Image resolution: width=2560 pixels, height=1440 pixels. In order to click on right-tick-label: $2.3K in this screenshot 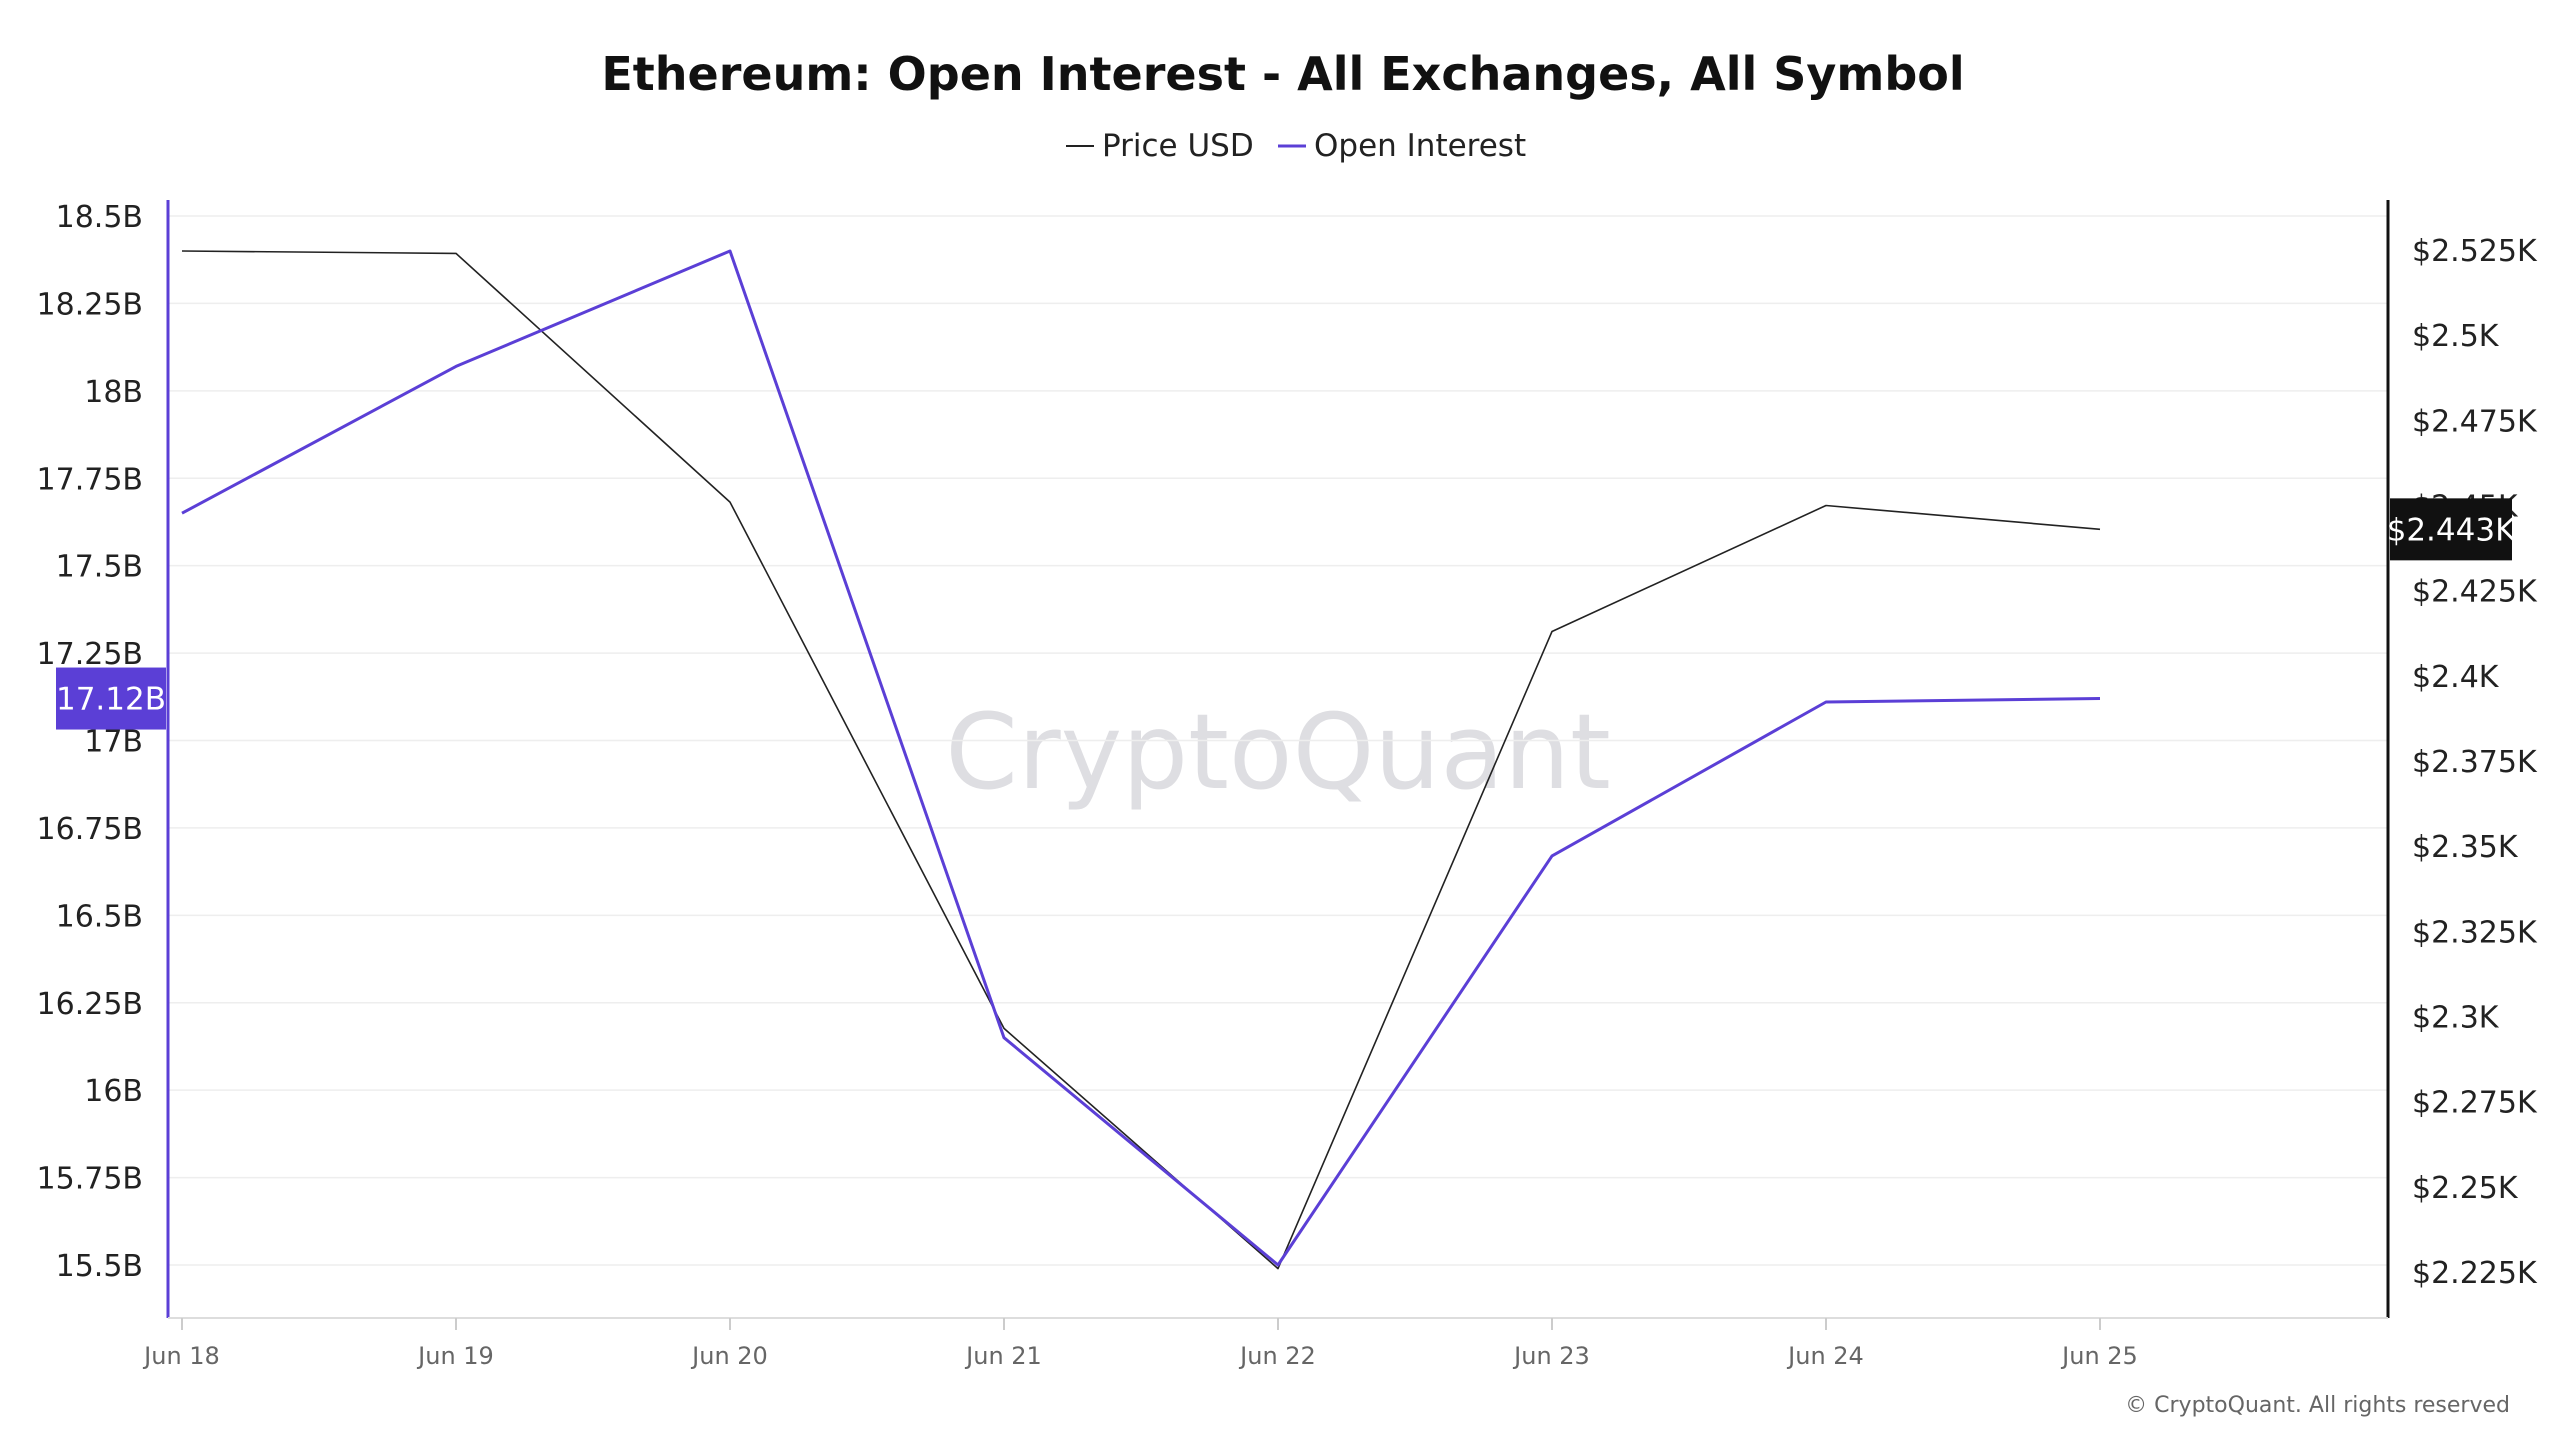, I will do `click(2456, 1018)`.